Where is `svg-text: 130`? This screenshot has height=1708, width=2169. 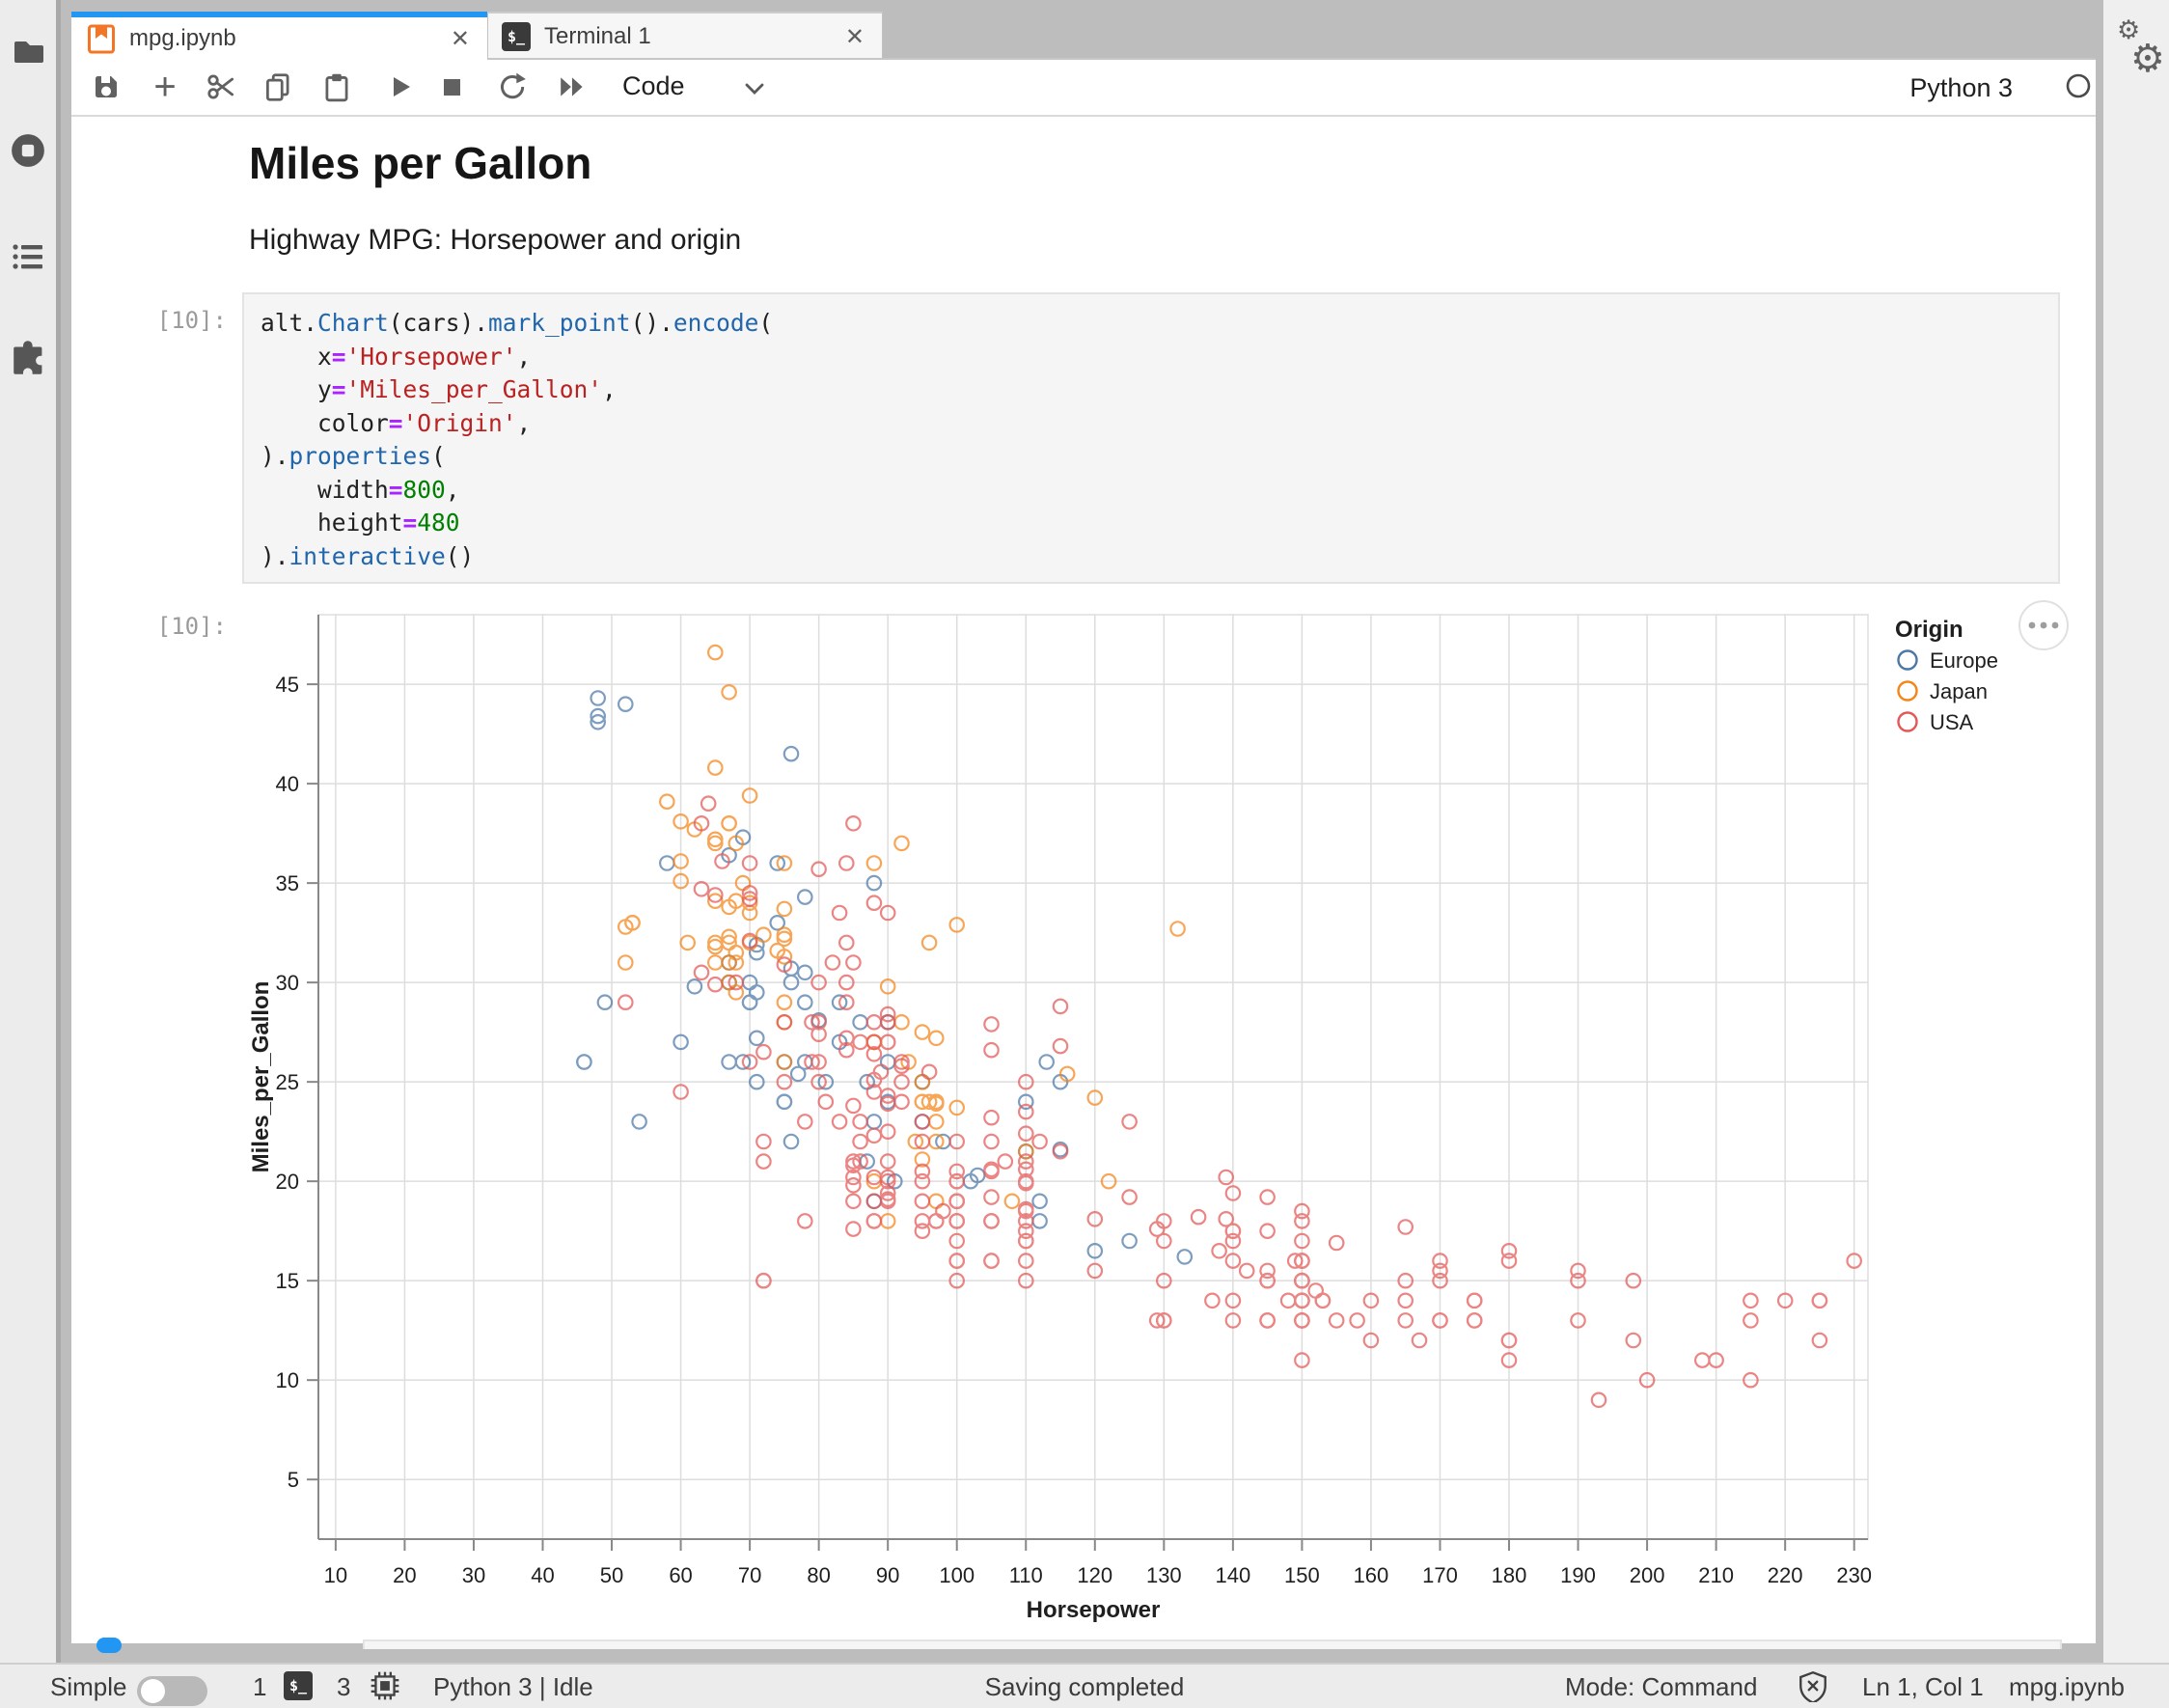
svg-text: 130 is located at coordinates (1164, 1575).